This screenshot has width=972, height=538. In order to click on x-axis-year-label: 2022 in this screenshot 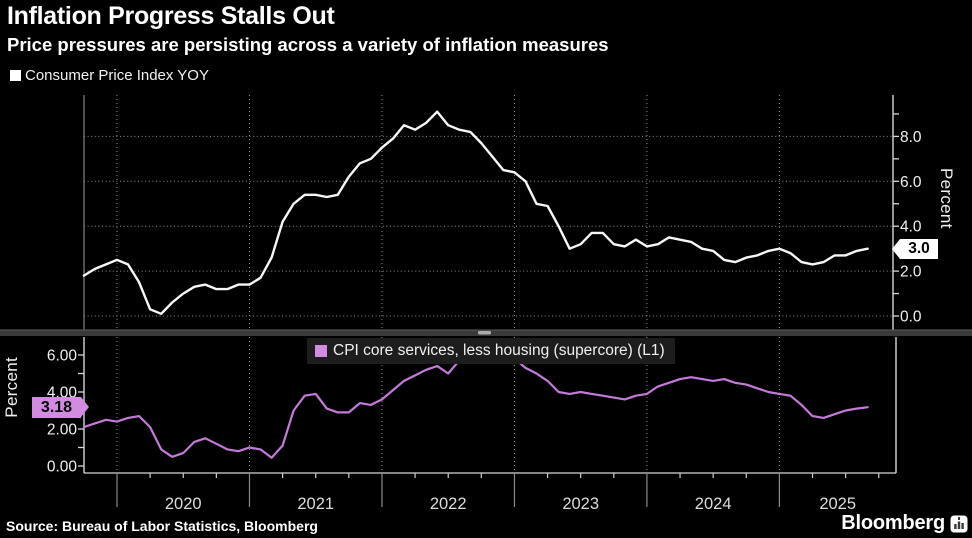, I will do `click(448, 504)`.